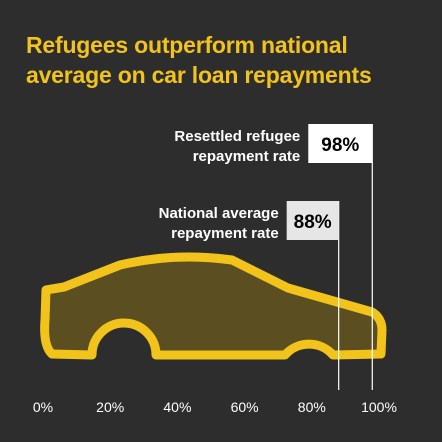  What do you see at coordinates (110, 407) in the screenshot?
I see `x-tick-label: 20%` at bounding box center [110, 407].